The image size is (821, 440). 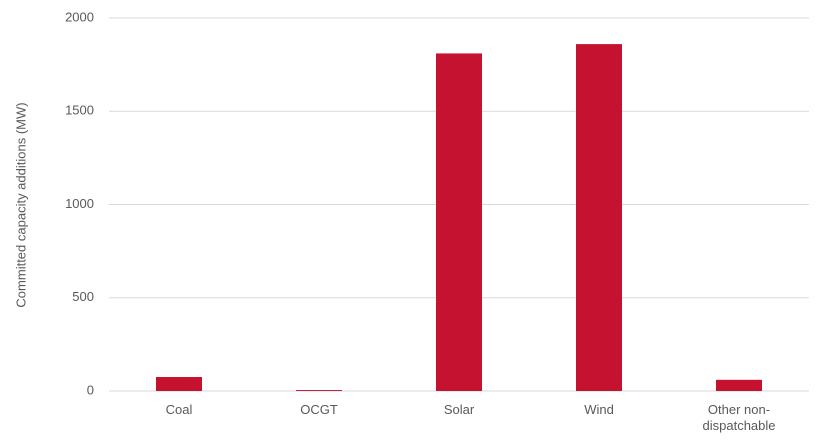 I want to click on x-tick-label: Wind, so click(x=599, y=409).